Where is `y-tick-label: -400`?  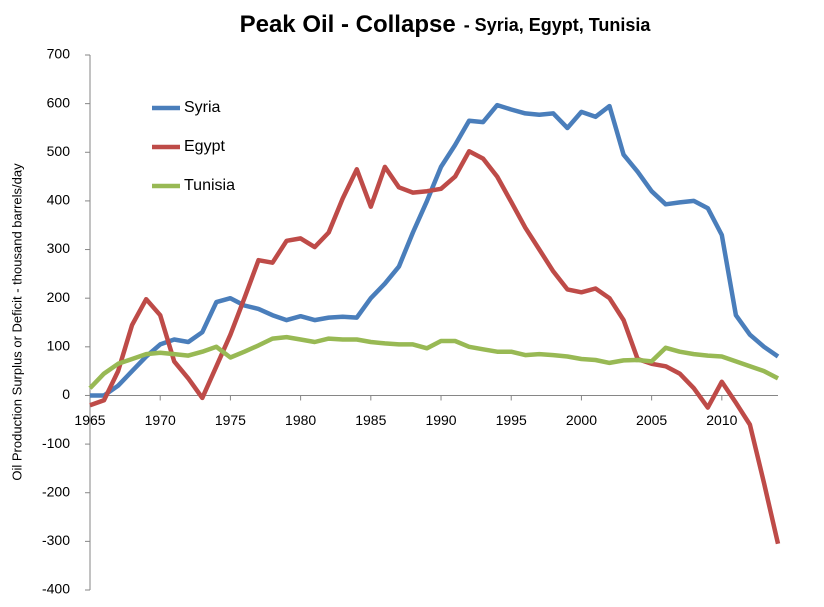 y-tick-label: -400 is located at coordinates (56, 589).